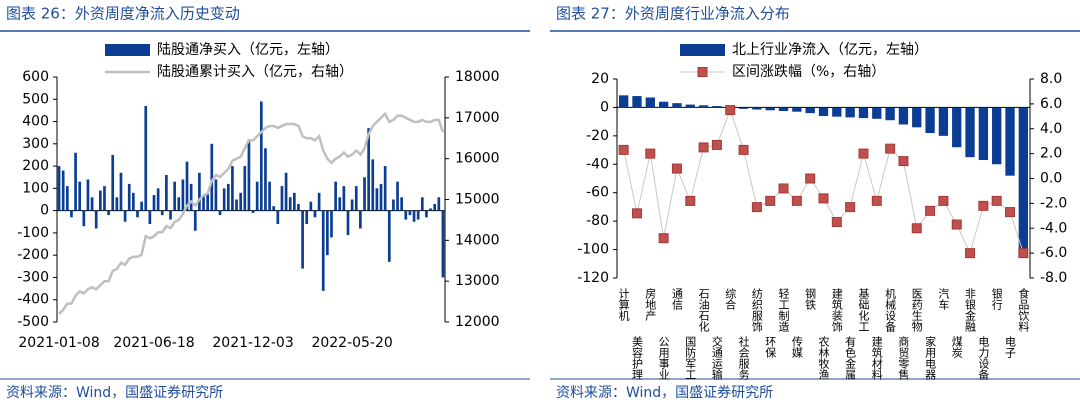 The height and width of the screenshot is (405, 1080). Describe the element at coordinates (114, 393) in the screenshot. I see `source: 资料来源：Wind，国盛证券研究所` at that location.